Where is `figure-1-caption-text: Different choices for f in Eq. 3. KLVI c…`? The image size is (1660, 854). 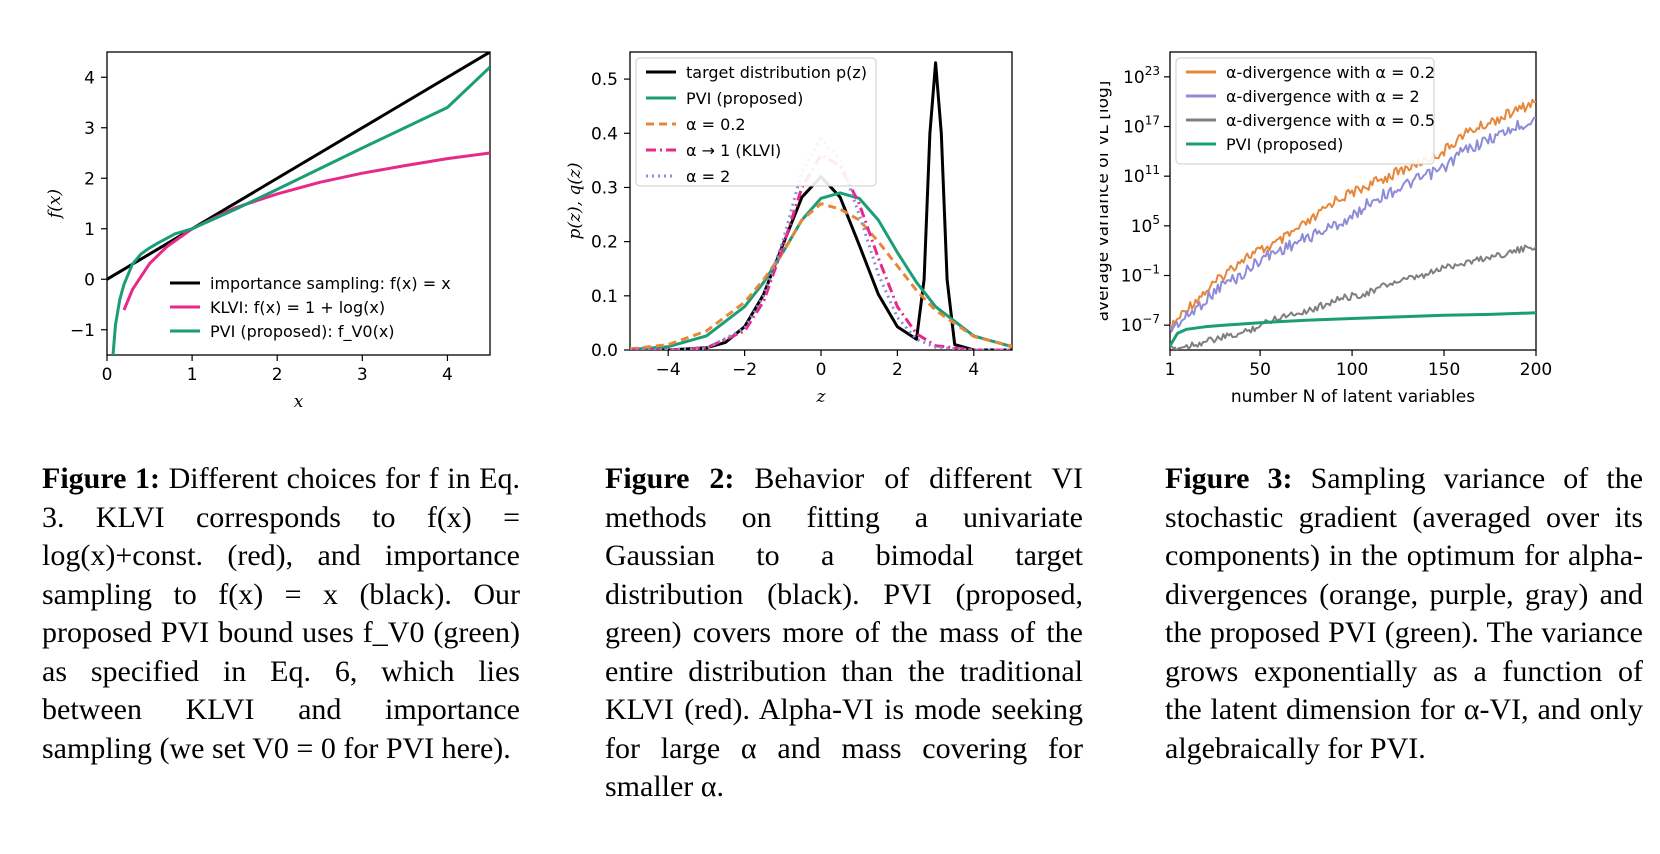 figure-1-caption-text: Different choices for f in Eq. 3. KLVI c… is located at coordinates (281, 613).